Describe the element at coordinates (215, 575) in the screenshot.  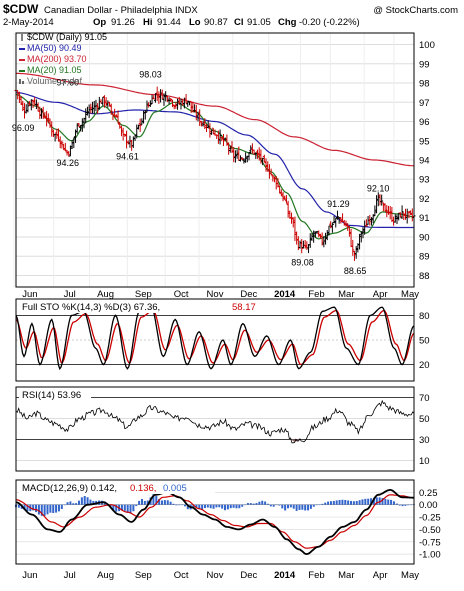
I see `macd-x-label: Nov` at that location.